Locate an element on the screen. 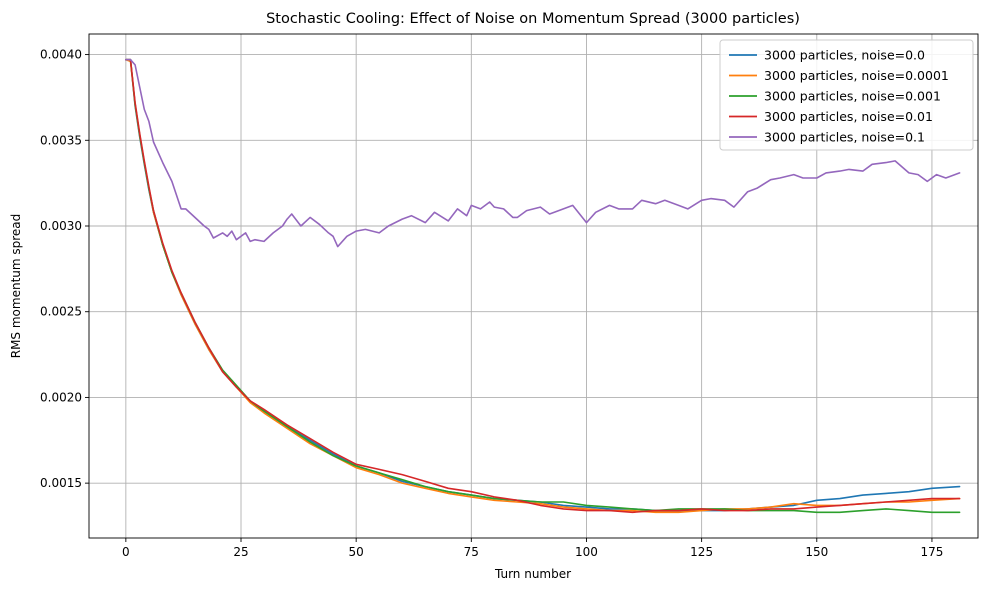 The width and height of the screenshot is (989, 590). y-axis-label: RMS momentum spread is located at coordinates (16, 286).